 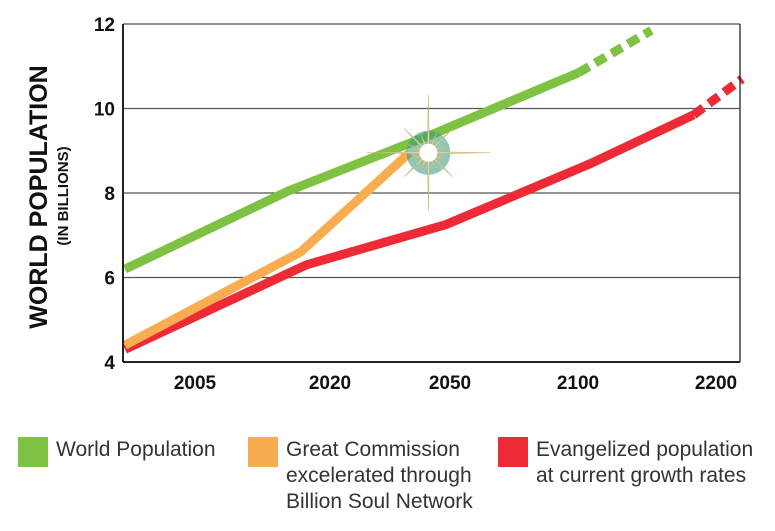 What do you see at coordinates (267, 249) in the screenshot?
I see `series-line` at bounding box center [267, 249].